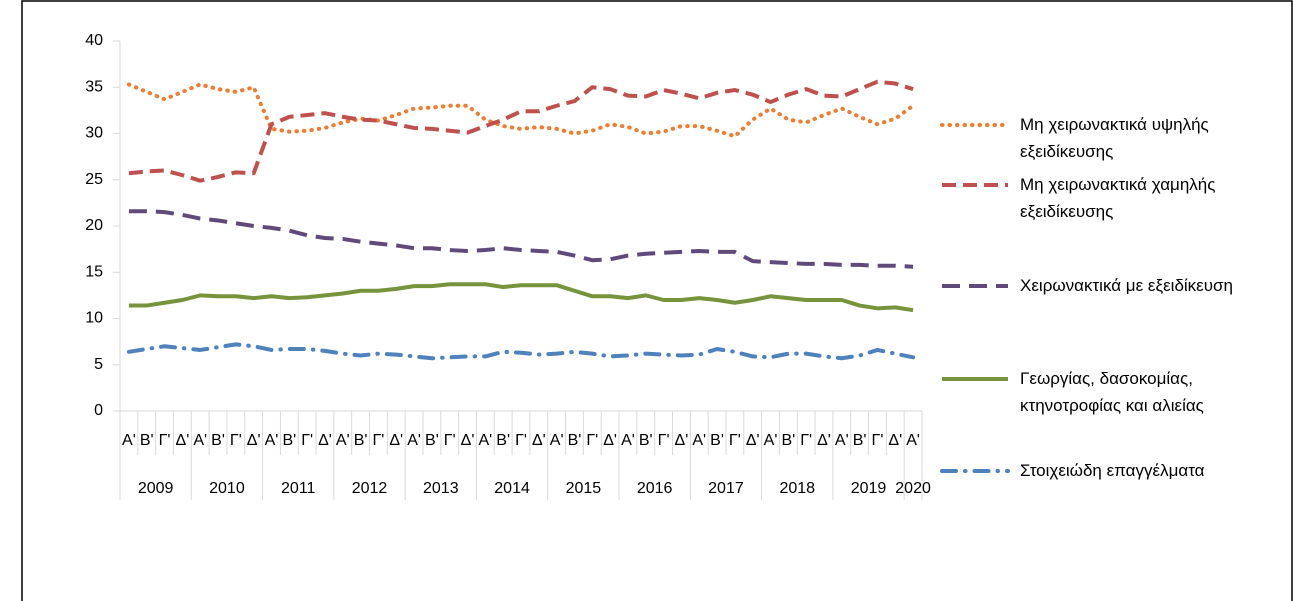  What do you see at coordinates (98, 364) in the screenshot?
I see `y-tick-label: 5` at bounding box center [98, 364].